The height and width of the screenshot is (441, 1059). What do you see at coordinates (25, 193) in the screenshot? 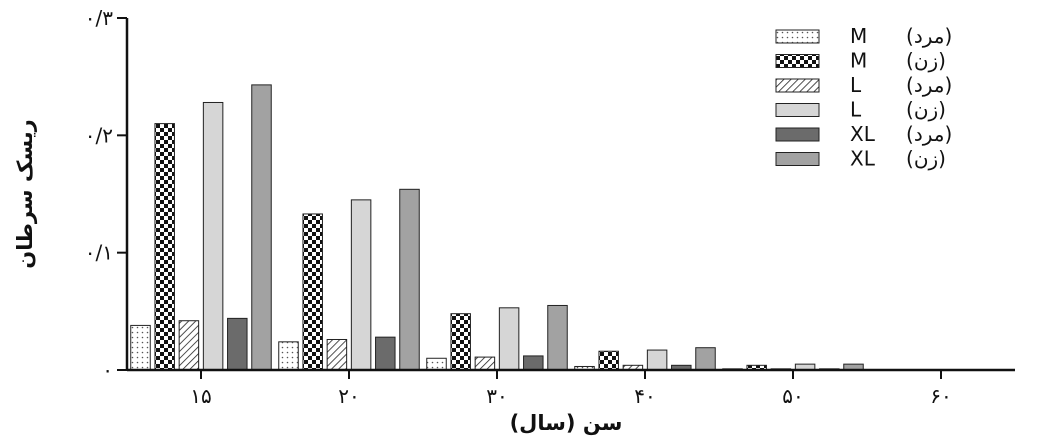
I see `y-axis-title: ریسک سرطان` at bounding box center [25, 193].